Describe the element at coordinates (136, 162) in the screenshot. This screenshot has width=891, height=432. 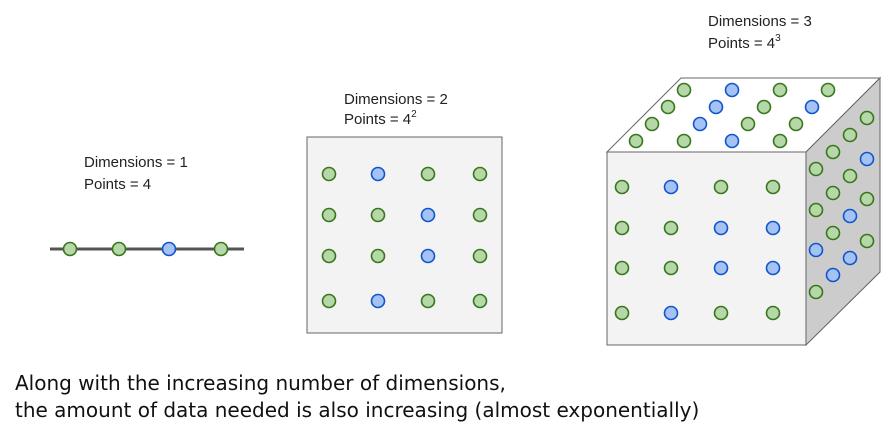
I see `panel-1d-dimensions-label: Dimensions = 1` at that location.